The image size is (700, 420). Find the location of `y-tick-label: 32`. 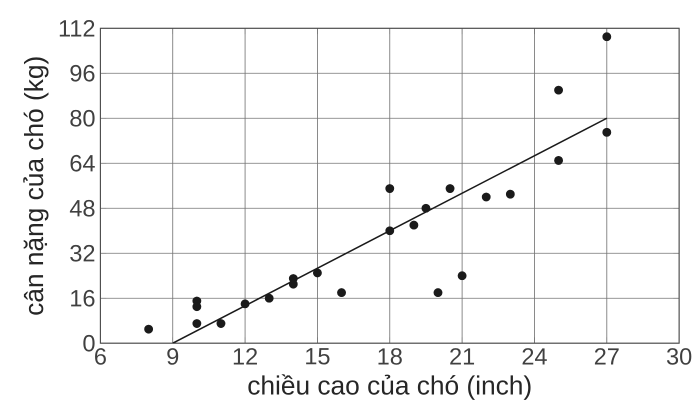

y-tick-label: 32 is located at coordinates (82, 253).